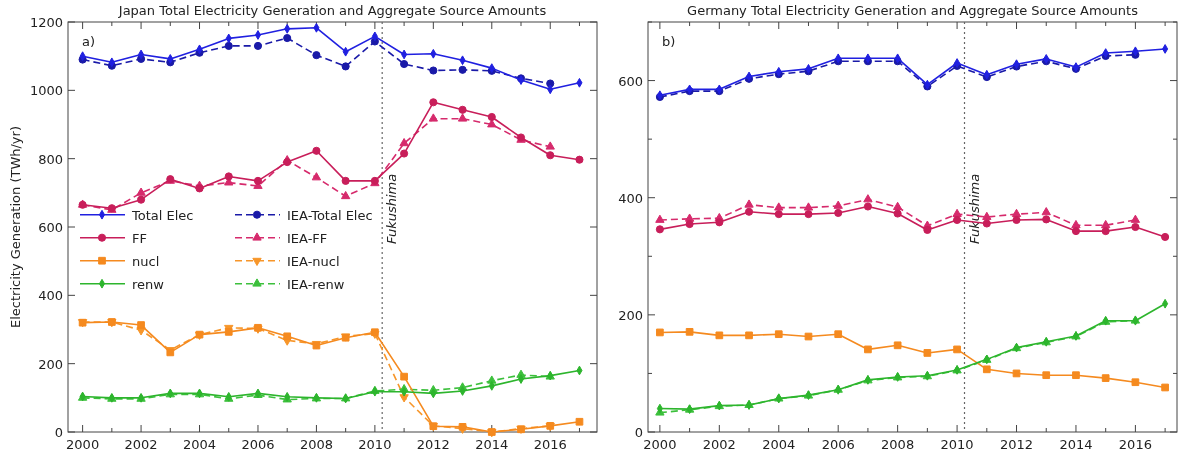 This screenshot has width=1185, height=455. I want to click on y-tick-label: 1200, so click(46, 22).